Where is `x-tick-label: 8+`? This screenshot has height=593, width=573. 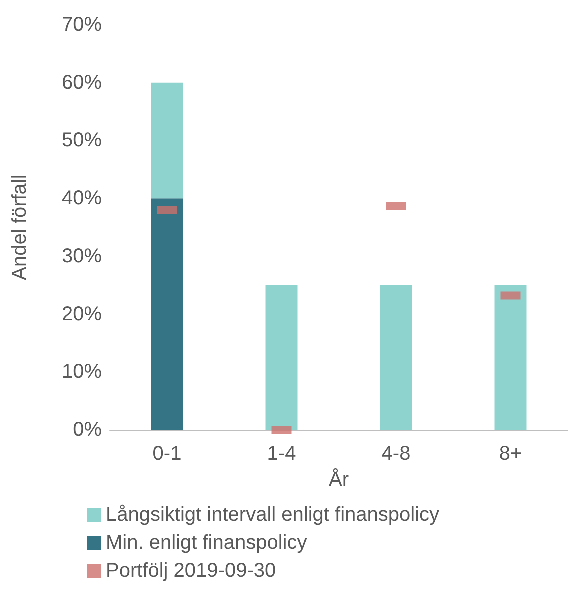 x-tick-label: 8+ is located at coordinates (510, 454).